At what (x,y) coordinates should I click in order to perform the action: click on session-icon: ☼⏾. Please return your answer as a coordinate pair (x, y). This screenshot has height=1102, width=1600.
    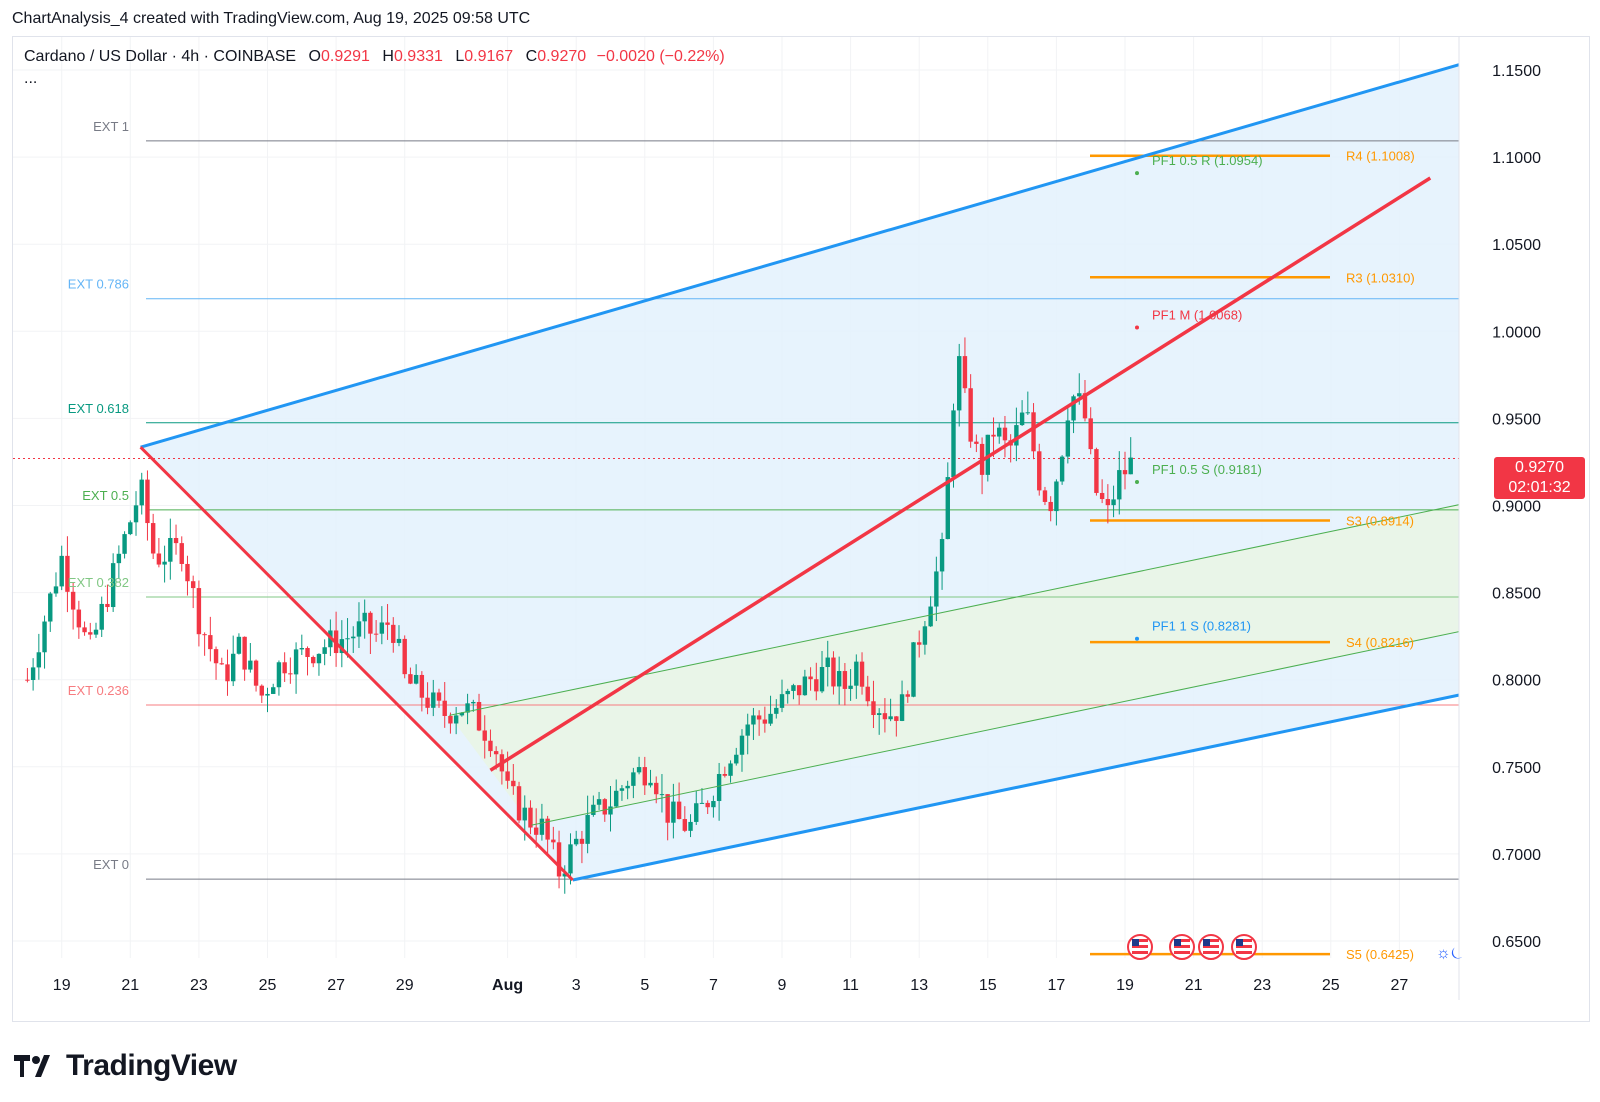
    Looking at the image, I should click on (1450, 953).